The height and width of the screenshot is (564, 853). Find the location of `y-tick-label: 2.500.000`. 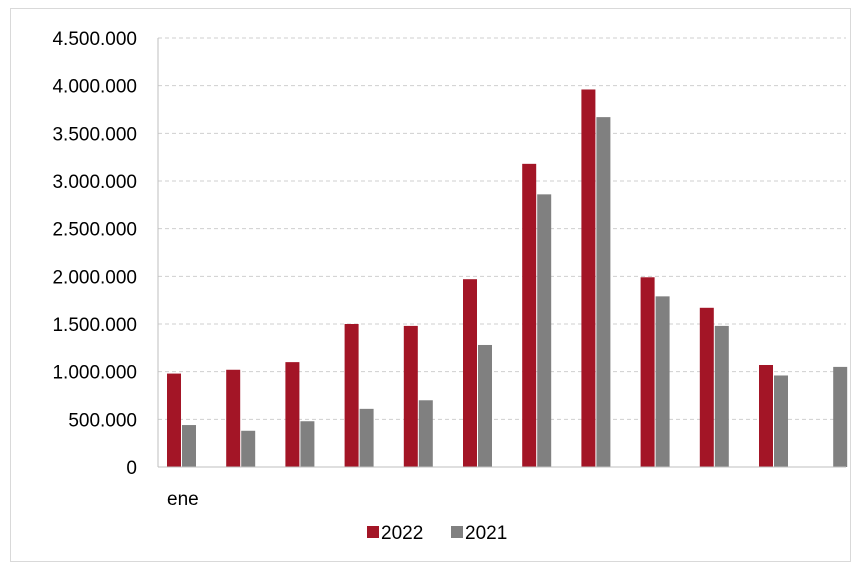

y-tick-label: 2.500.000 is located at coordinates (94, 230).